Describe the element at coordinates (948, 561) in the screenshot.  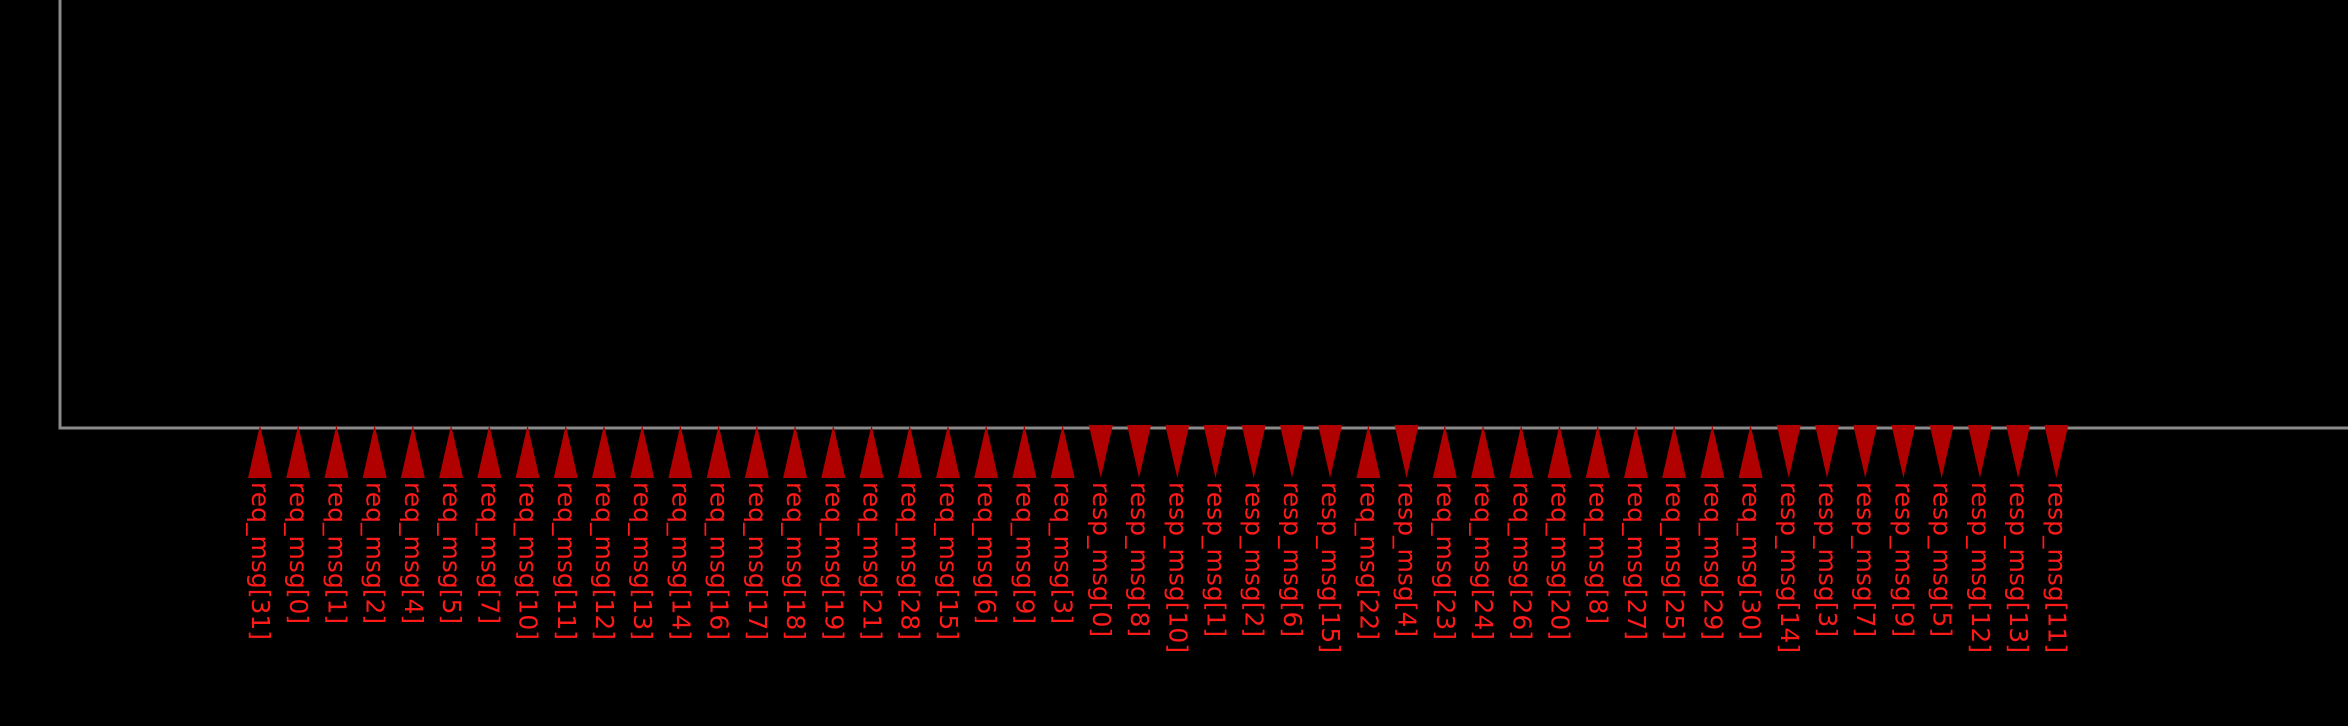
I see `pin-label: req_msg[15]` at that location.